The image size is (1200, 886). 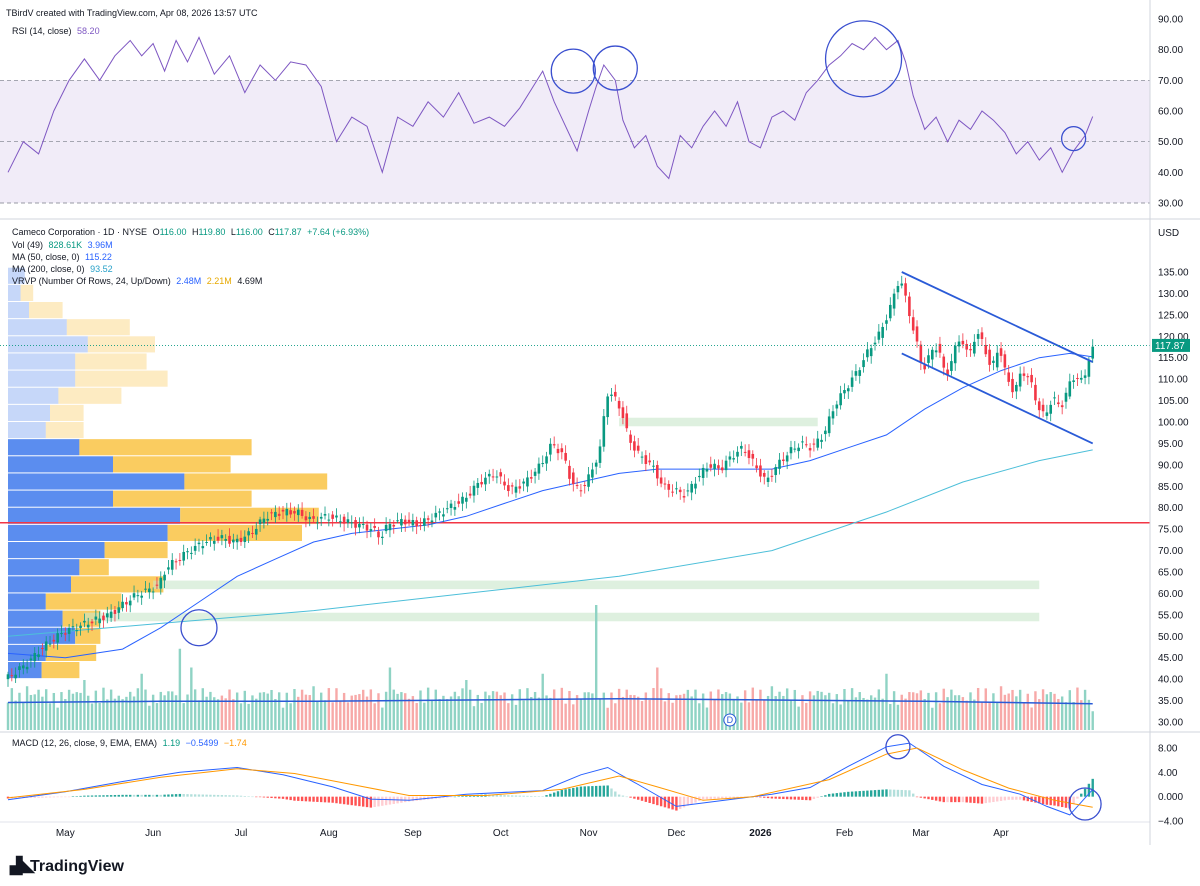 What do you see at coordinates (67, 866) in the screenshot?
I see `tradingview-logo: ▟◣TradingView` at bounding box center [67, 866].